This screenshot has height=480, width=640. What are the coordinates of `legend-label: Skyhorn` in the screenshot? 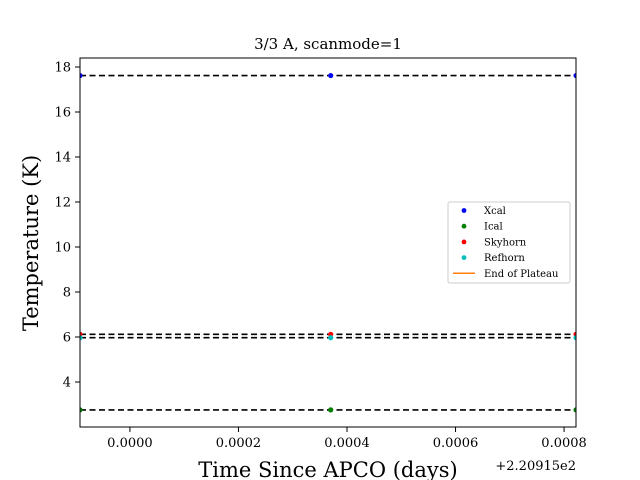 It's located at (505, 242).